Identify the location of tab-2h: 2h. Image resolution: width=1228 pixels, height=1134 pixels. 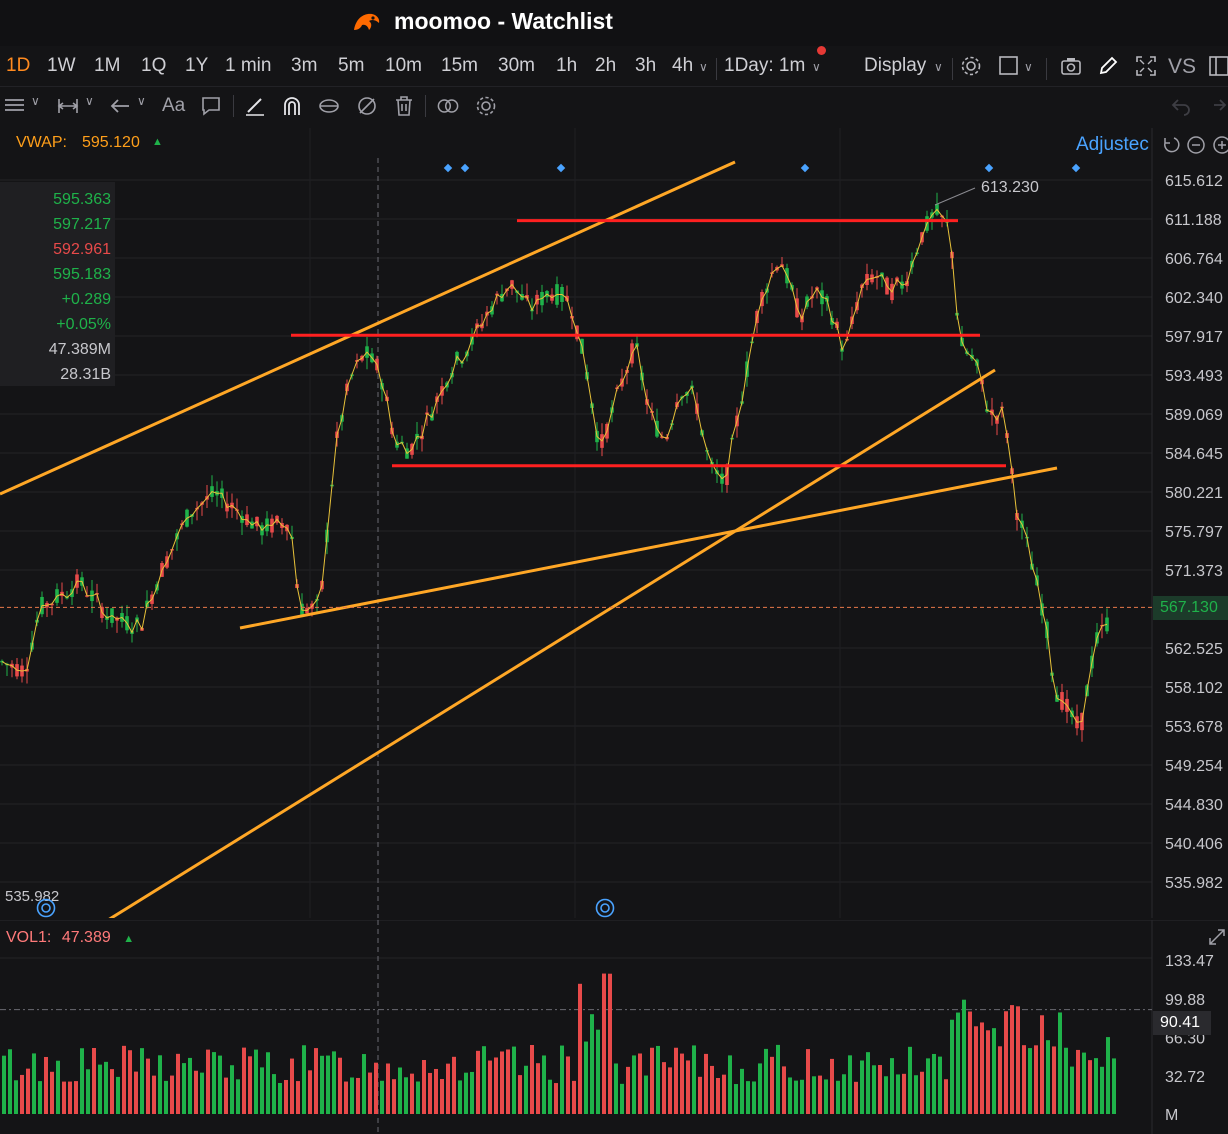
(606, 65).